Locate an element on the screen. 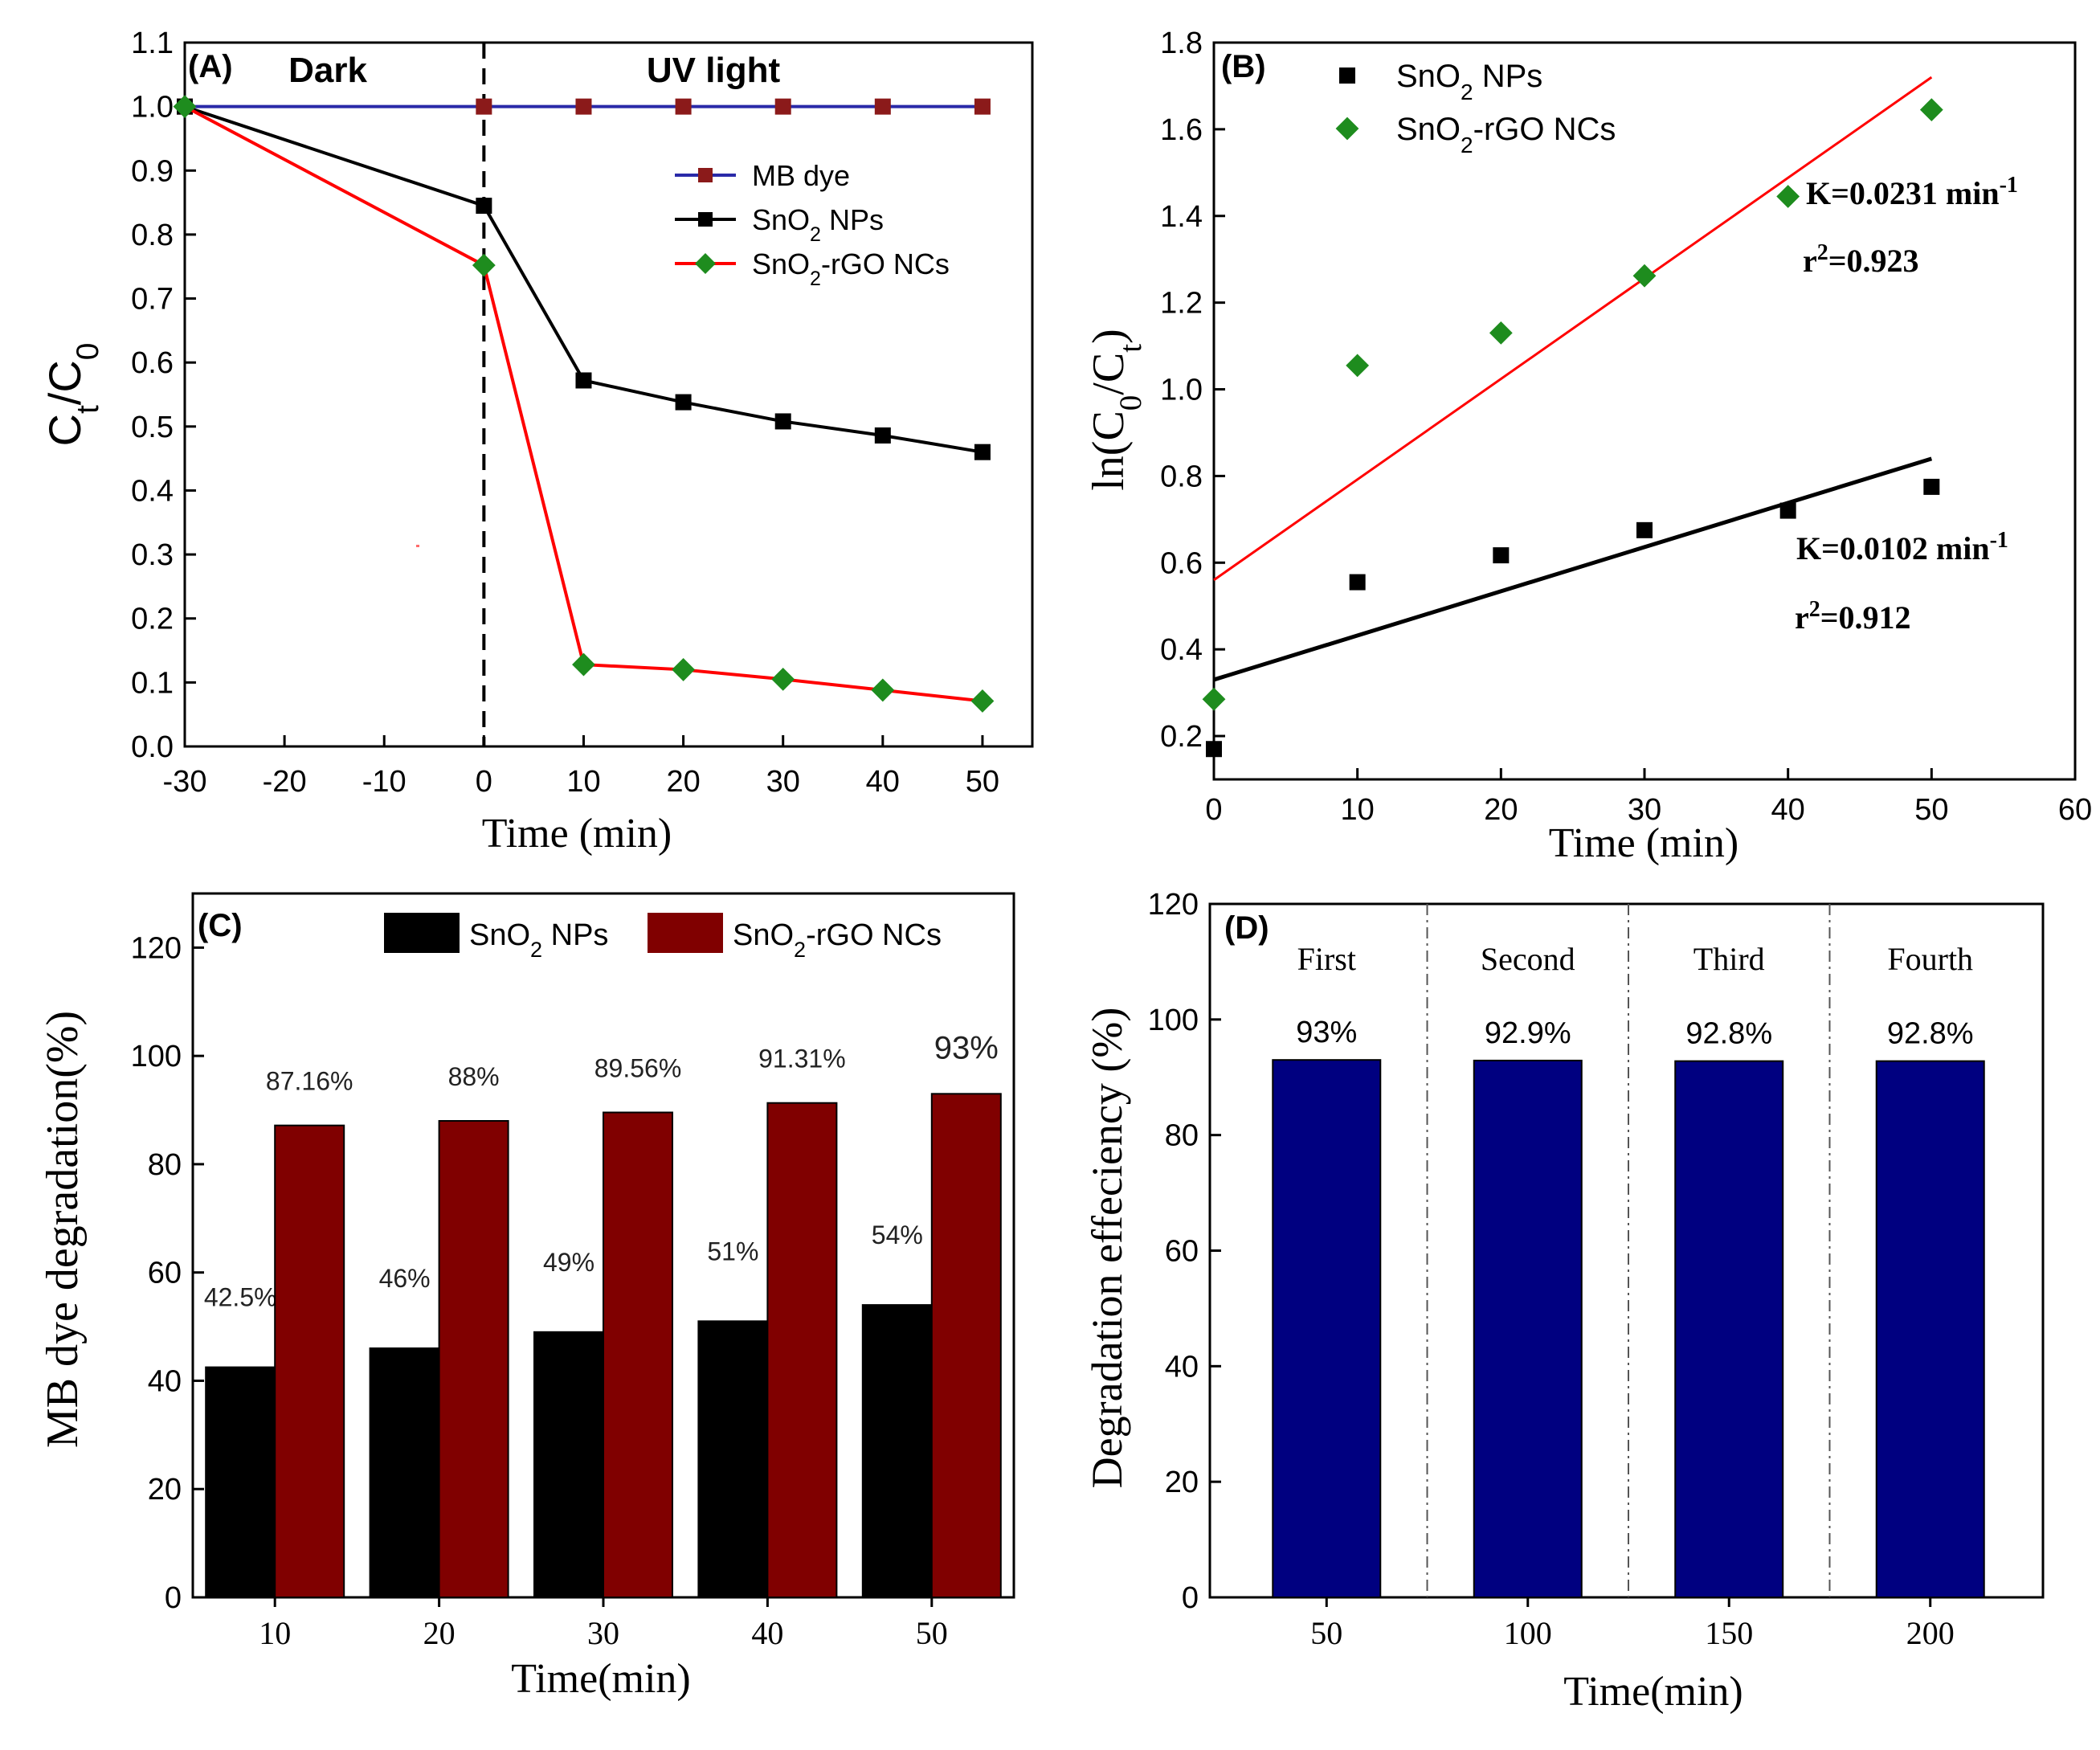 The width and height of the screenshot is (2100, 1750). panel-b-y-tick-label: 1.6 is located at coordinates (1181, 130).